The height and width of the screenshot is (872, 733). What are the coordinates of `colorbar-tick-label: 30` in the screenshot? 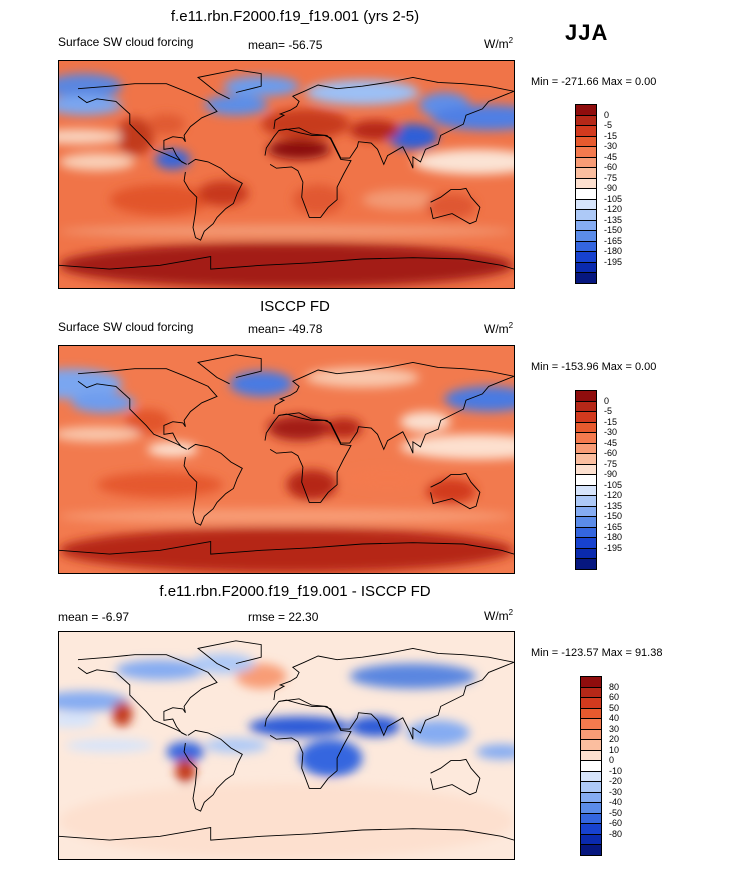 It's located at (614, 728).